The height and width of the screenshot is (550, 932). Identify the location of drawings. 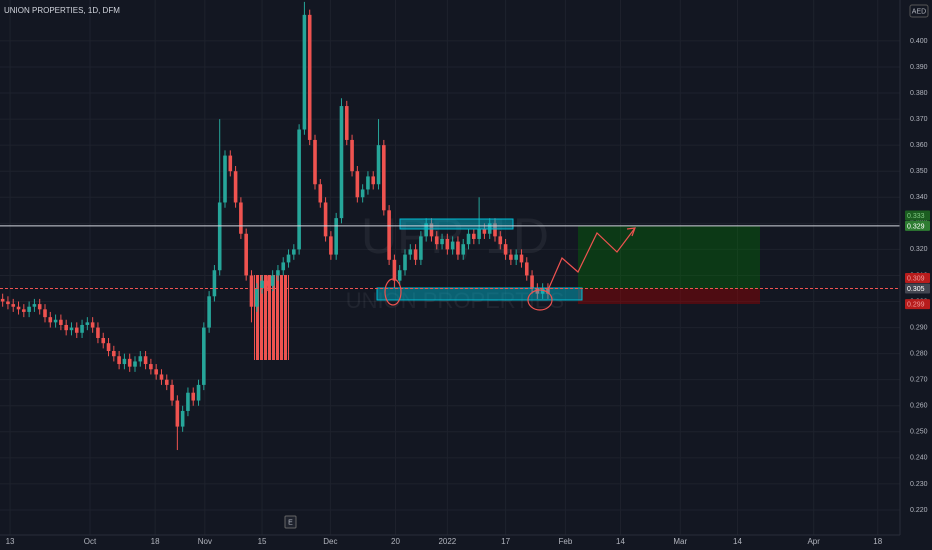
(507, 293).